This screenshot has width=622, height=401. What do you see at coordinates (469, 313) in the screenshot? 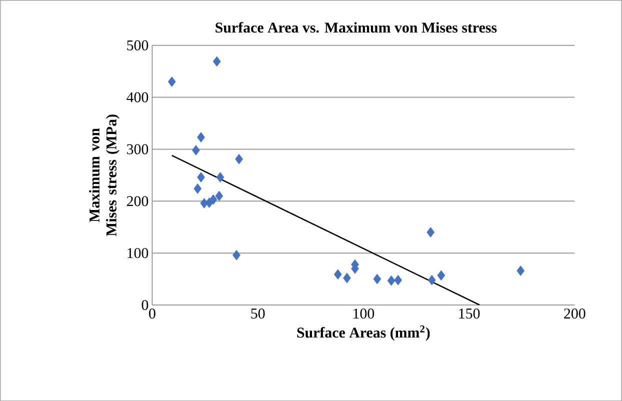
I see `x-tick-label: 150` at bounding box center [469, 313].